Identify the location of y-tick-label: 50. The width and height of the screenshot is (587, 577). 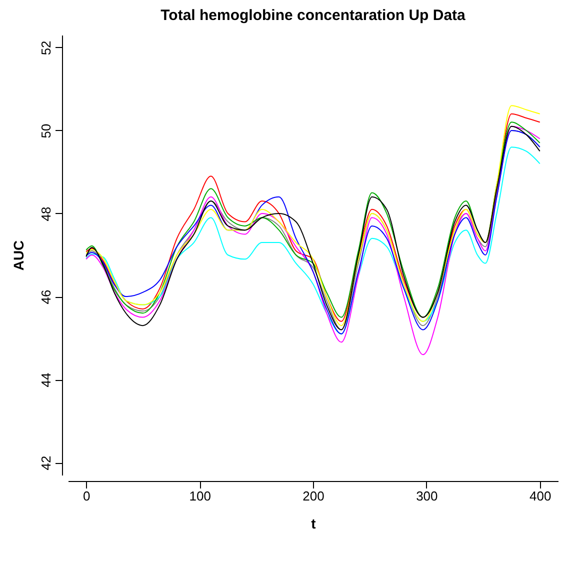
(46, 131).